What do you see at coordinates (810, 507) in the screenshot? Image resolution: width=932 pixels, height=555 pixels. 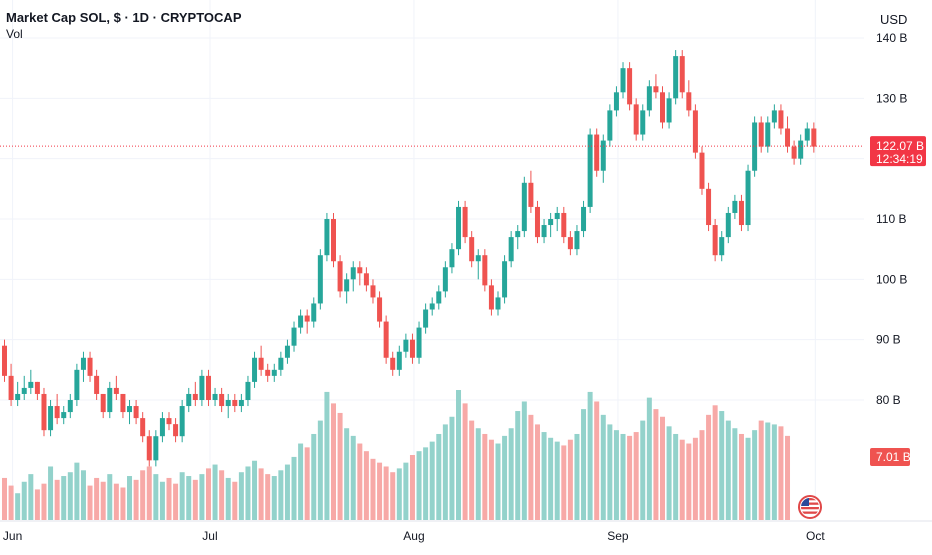 I see `us-flag-icon` at bounding box center [810, 507].